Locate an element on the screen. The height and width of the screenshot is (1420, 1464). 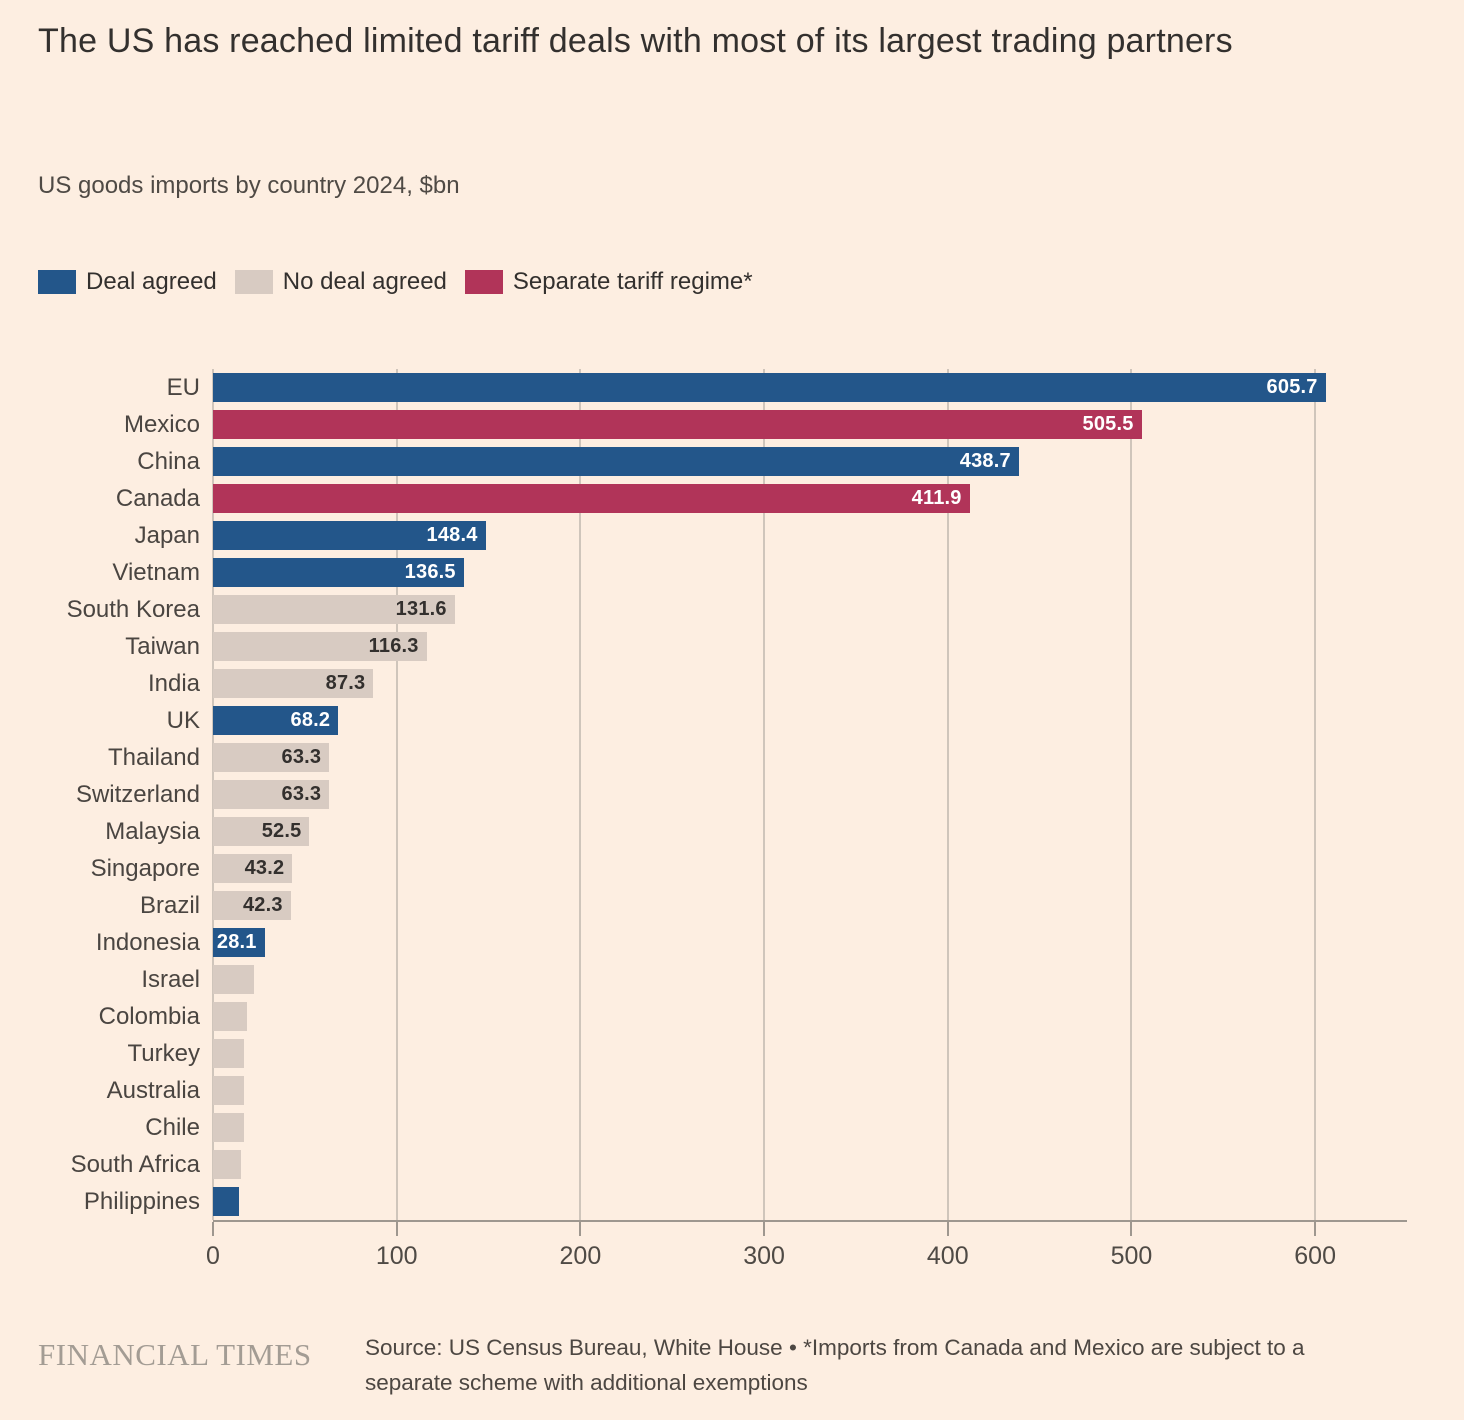
bar-row: Israel is located at coordinates (722, 979).